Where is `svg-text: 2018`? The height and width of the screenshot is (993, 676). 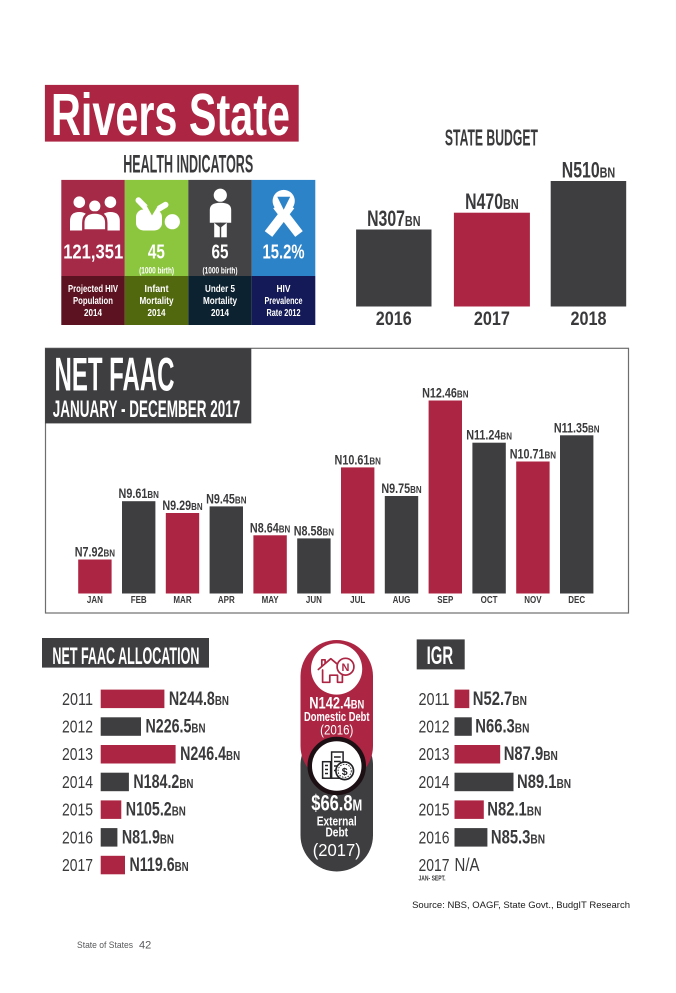
svg-text: 2018 is located at coordinates (589, 319).